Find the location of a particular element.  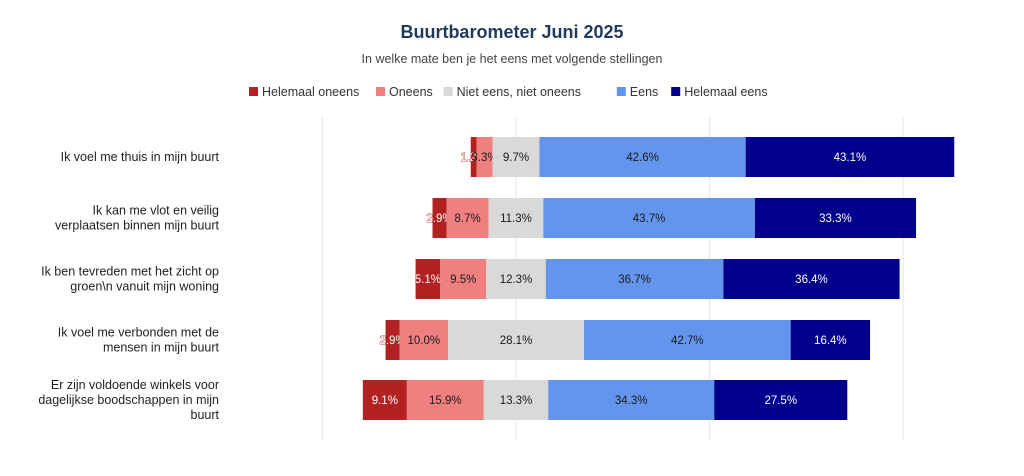

legend-label: Niet eens, niet oneens is located at coordinates (519, 92).